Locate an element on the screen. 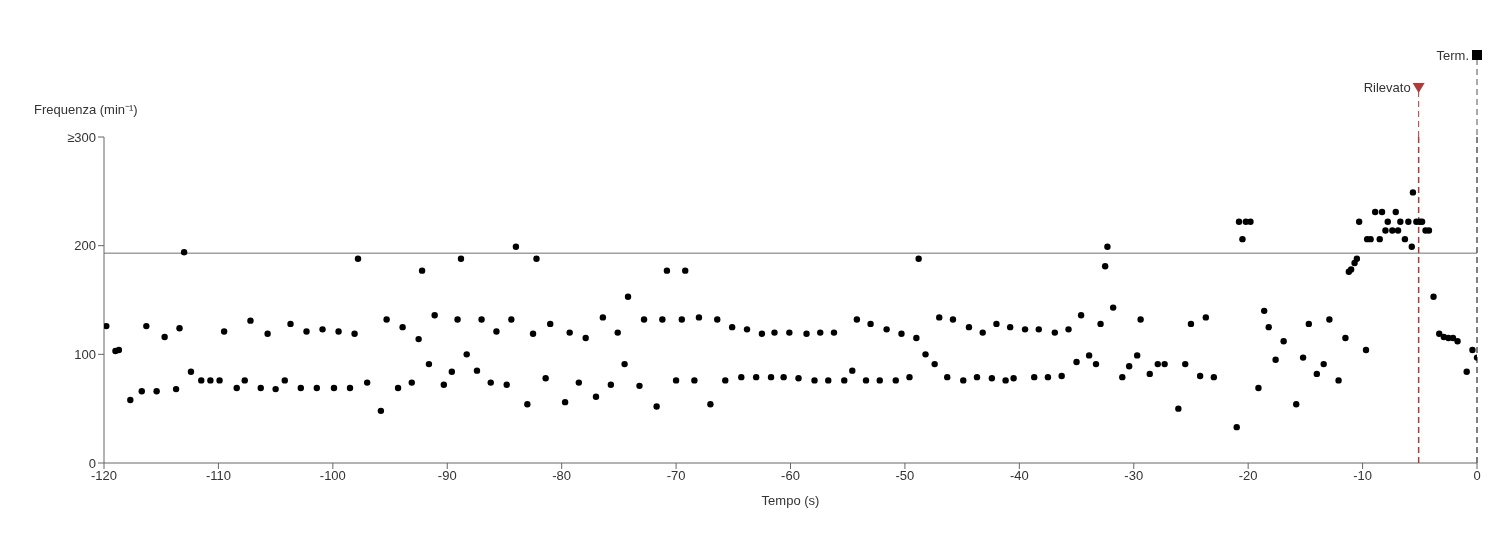 This screenshot has height=543, width=1493. y-axis-title: Frequenza (min⁻¹) is located at coordinates (86, 109).